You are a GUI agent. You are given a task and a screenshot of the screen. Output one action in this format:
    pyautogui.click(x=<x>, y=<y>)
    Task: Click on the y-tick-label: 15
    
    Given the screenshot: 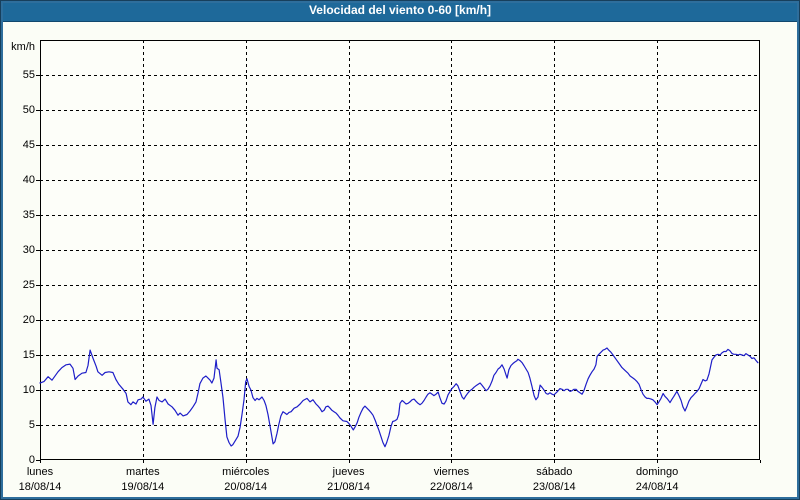 What is the action you would take?
    pyautogui.click(x=28, y=355)
    